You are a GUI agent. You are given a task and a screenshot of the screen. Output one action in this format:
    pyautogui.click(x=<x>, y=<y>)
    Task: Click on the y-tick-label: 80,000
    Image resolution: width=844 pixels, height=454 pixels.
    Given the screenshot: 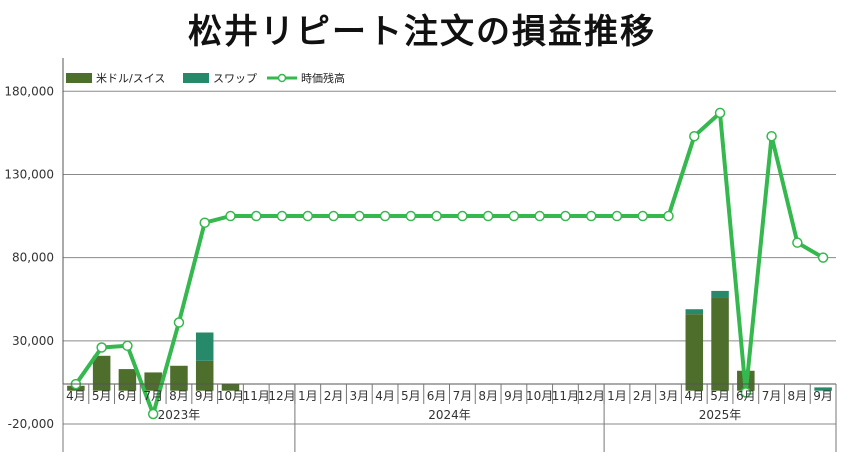 What is the action you would take?
    pyautogui.click(x=33, y=258)
    